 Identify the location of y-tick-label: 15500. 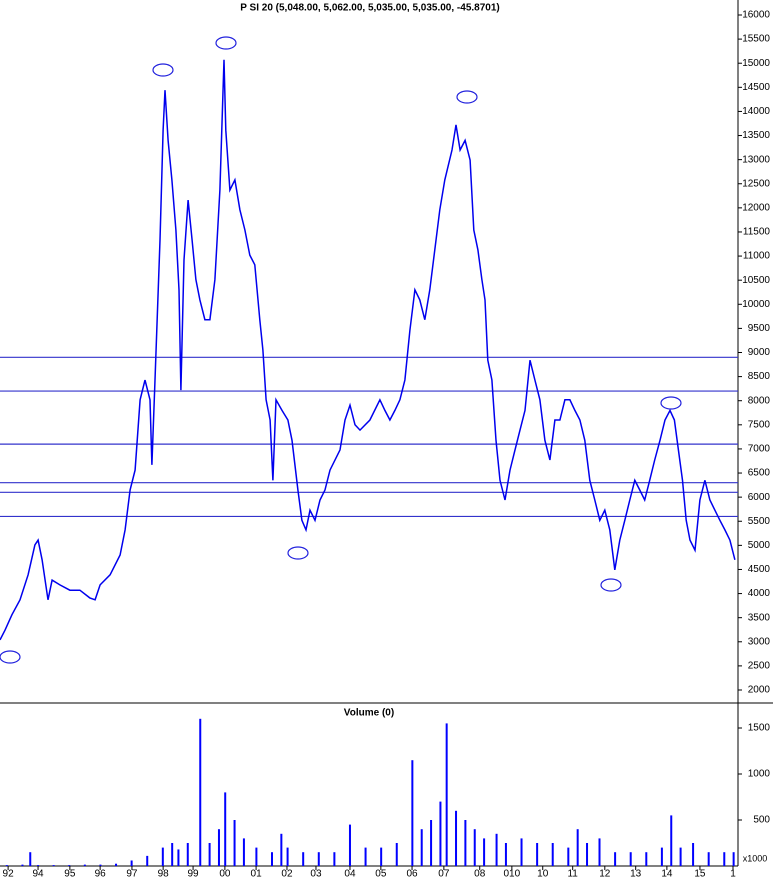
(756, 39).